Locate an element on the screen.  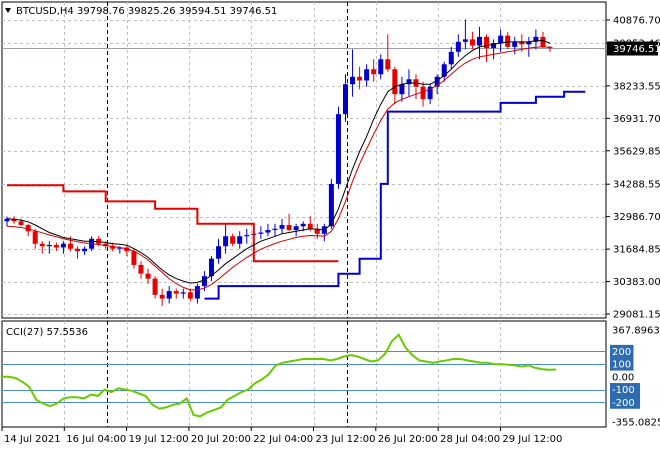
time-tick-label: 19 Jul 12:00 is located at coordinates (159, 439).